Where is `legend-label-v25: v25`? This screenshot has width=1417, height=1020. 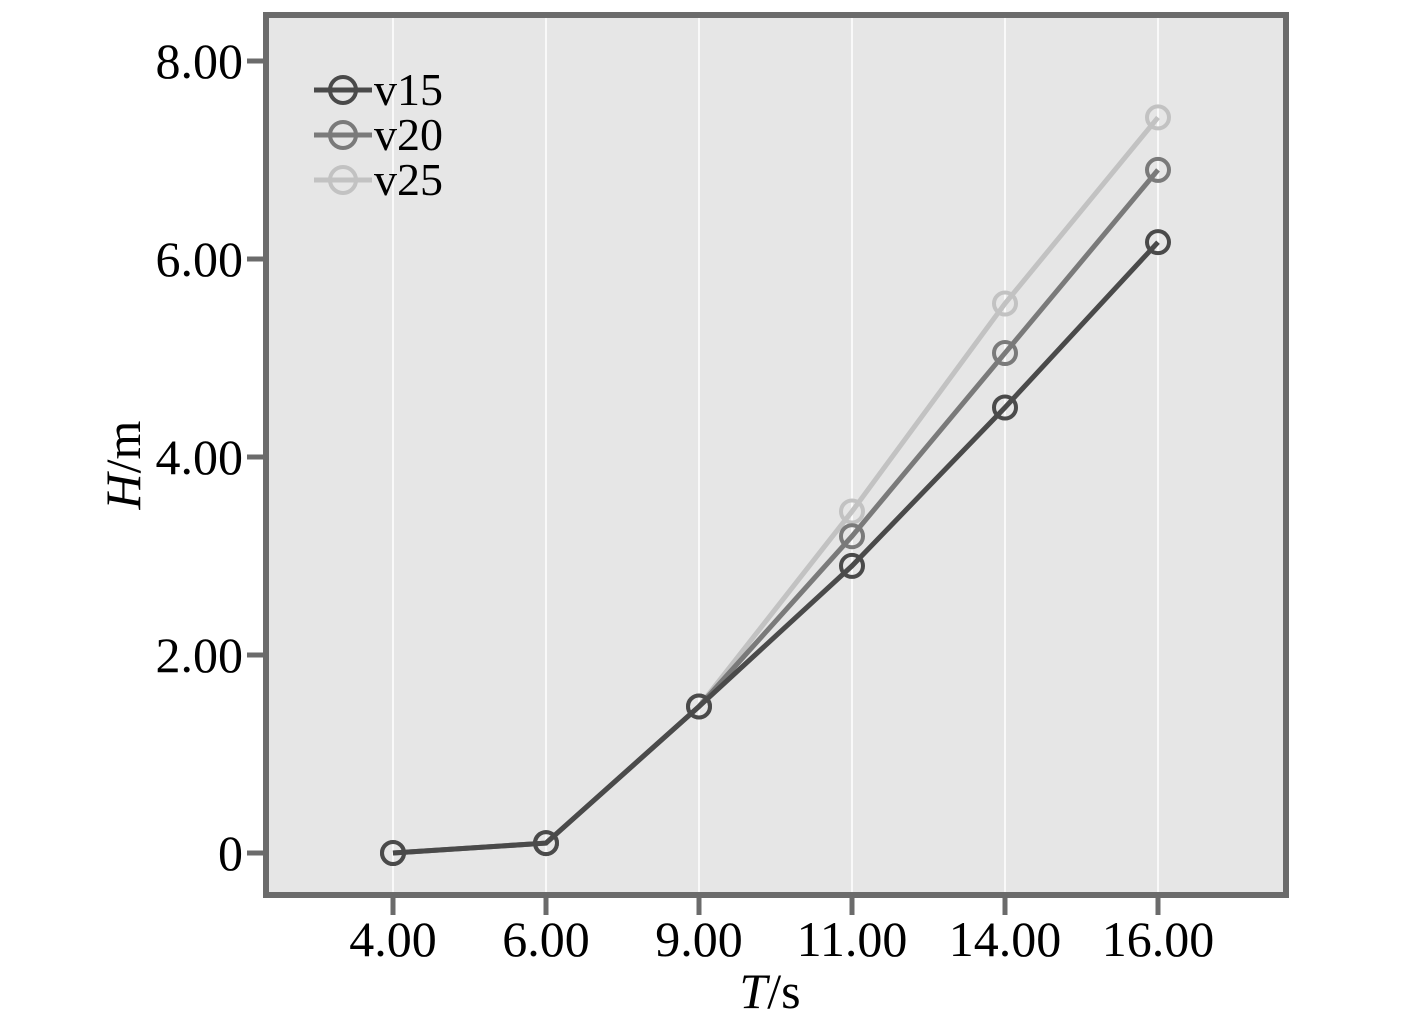
legend-label-v25: v25 is located at coordinates (408, 179).